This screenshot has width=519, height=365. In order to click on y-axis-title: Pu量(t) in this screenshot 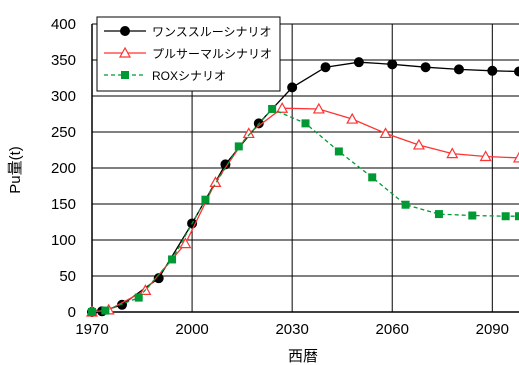, I will do `click(15, 170)`.